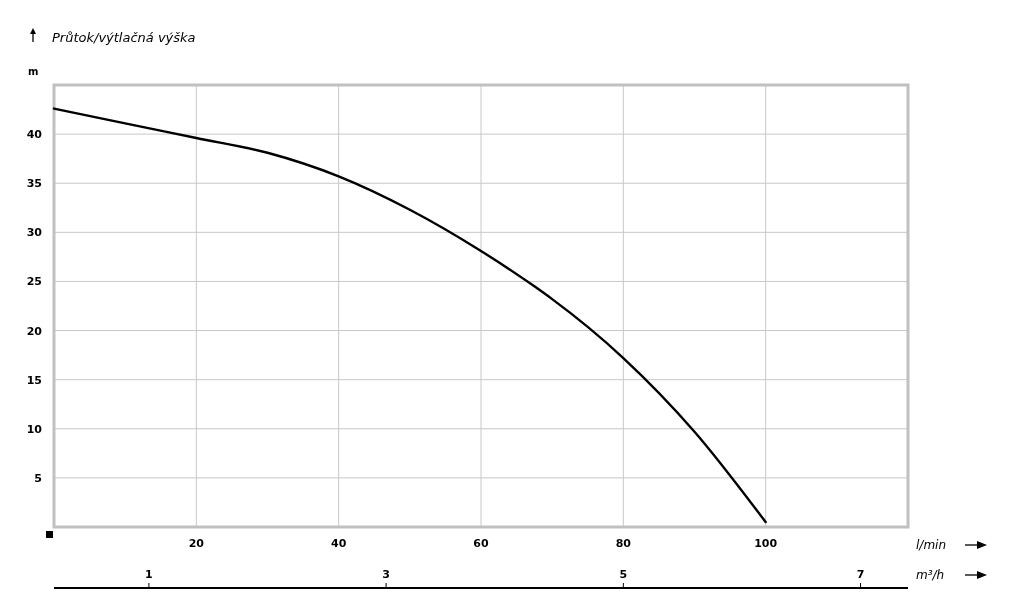 The width and height of the screenshot is (1010, 604). What do you see at coordinates (34, 233) in the screenshot?
I see `y-tick-label: 30` at bounding box center [34, 233].